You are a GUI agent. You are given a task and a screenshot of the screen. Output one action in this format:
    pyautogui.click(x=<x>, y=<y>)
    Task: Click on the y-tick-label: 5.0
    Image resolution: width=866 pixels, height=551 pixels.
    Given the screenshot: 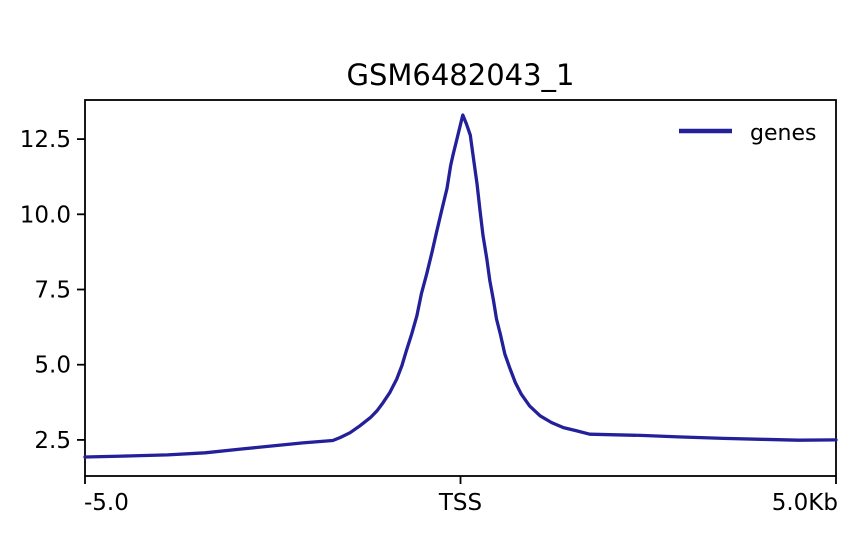 What is the action you would take?
    pyautogui.click(x=52, y=366)
    